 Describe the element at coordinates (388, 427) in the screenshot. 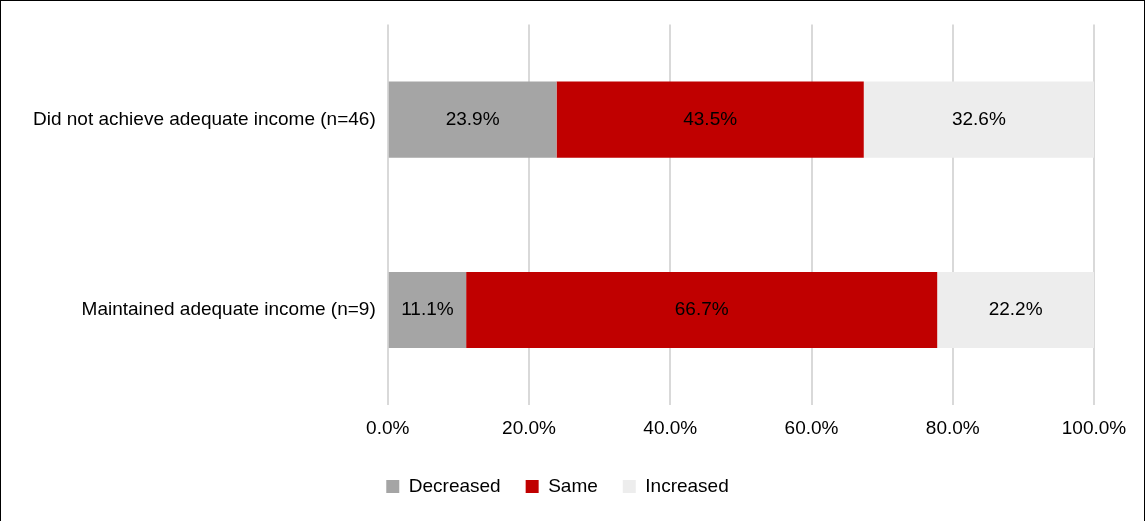

I see `x-tick-label: 0.0%` at that location.